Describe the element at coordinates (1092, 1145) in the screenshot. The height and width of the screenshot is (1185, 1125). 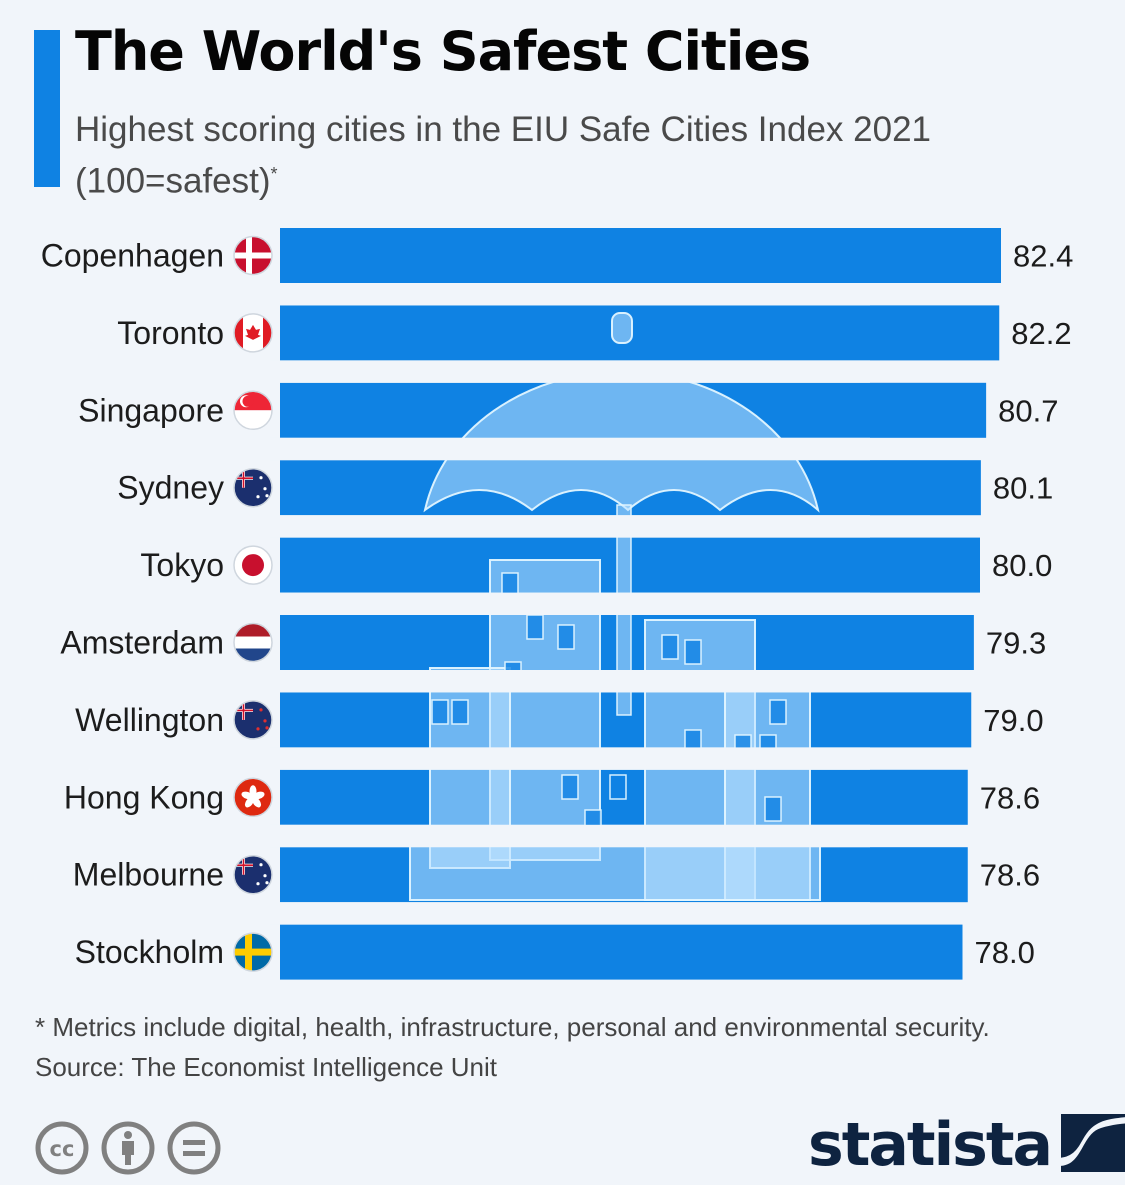
I see `statista-wave-icon` at that location.